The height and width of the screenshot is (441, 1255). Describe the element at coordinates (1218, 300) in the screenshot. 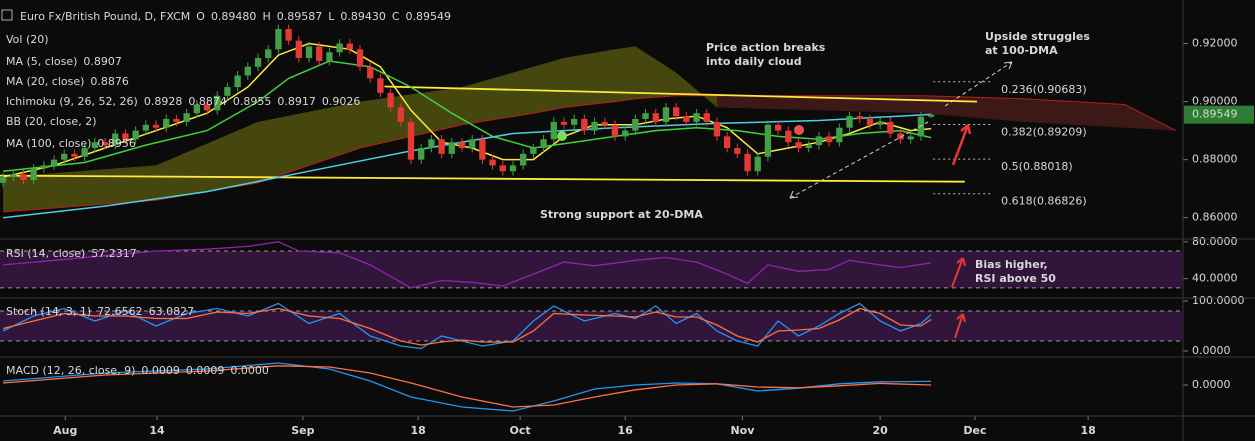

I see `y-tick-label: 100.0000` at that location.